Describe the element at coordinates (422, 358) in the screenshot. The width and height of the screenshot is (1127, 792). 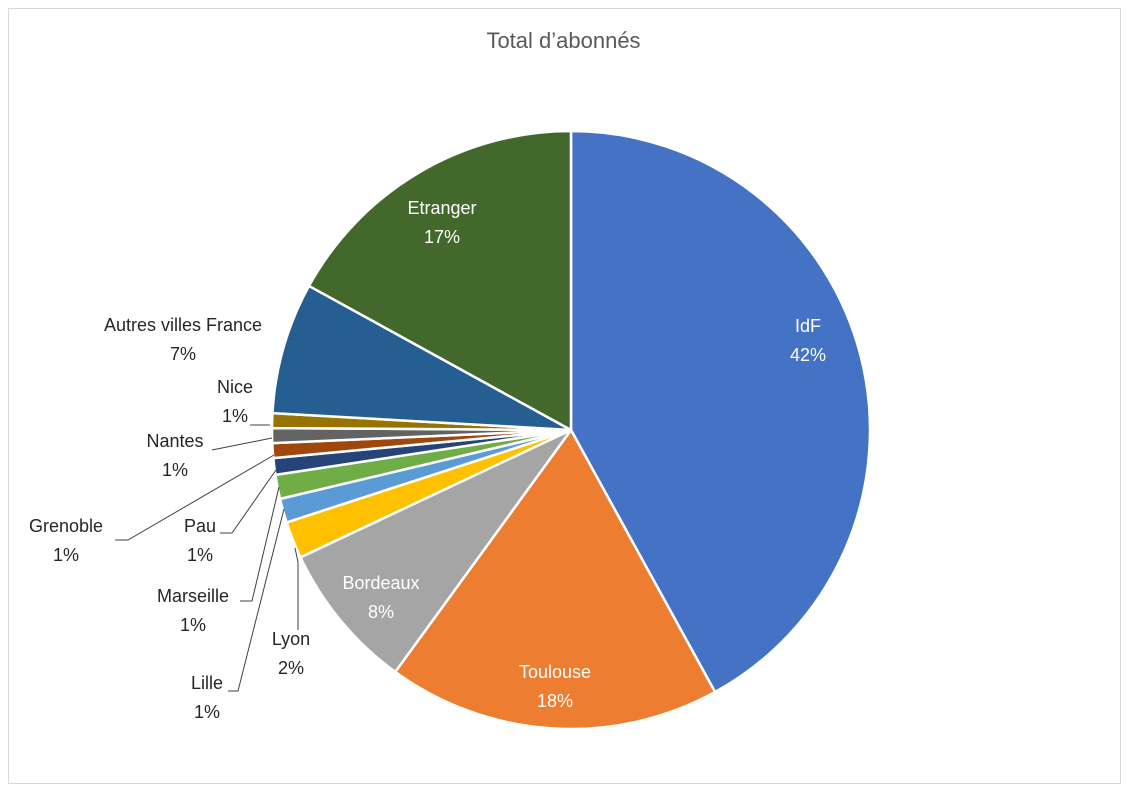
I see `pie-slice-autres-villes-france` at that location.